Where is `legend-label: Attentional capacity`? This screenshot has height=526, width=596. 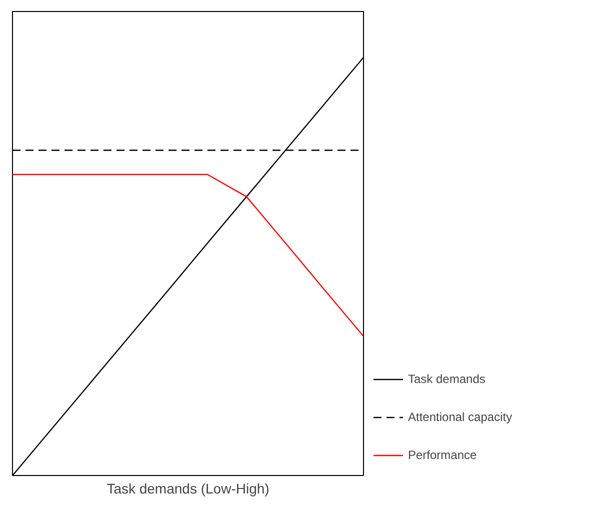 legend-label: Attentional capacity is located at coordinates (460, 417).